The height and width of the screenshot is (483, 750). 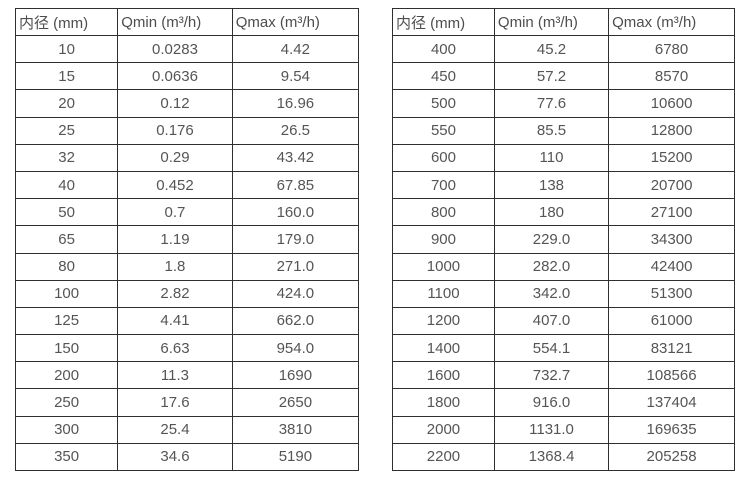 I want to click on table-cell: 1800, so click(x=443, y=402).